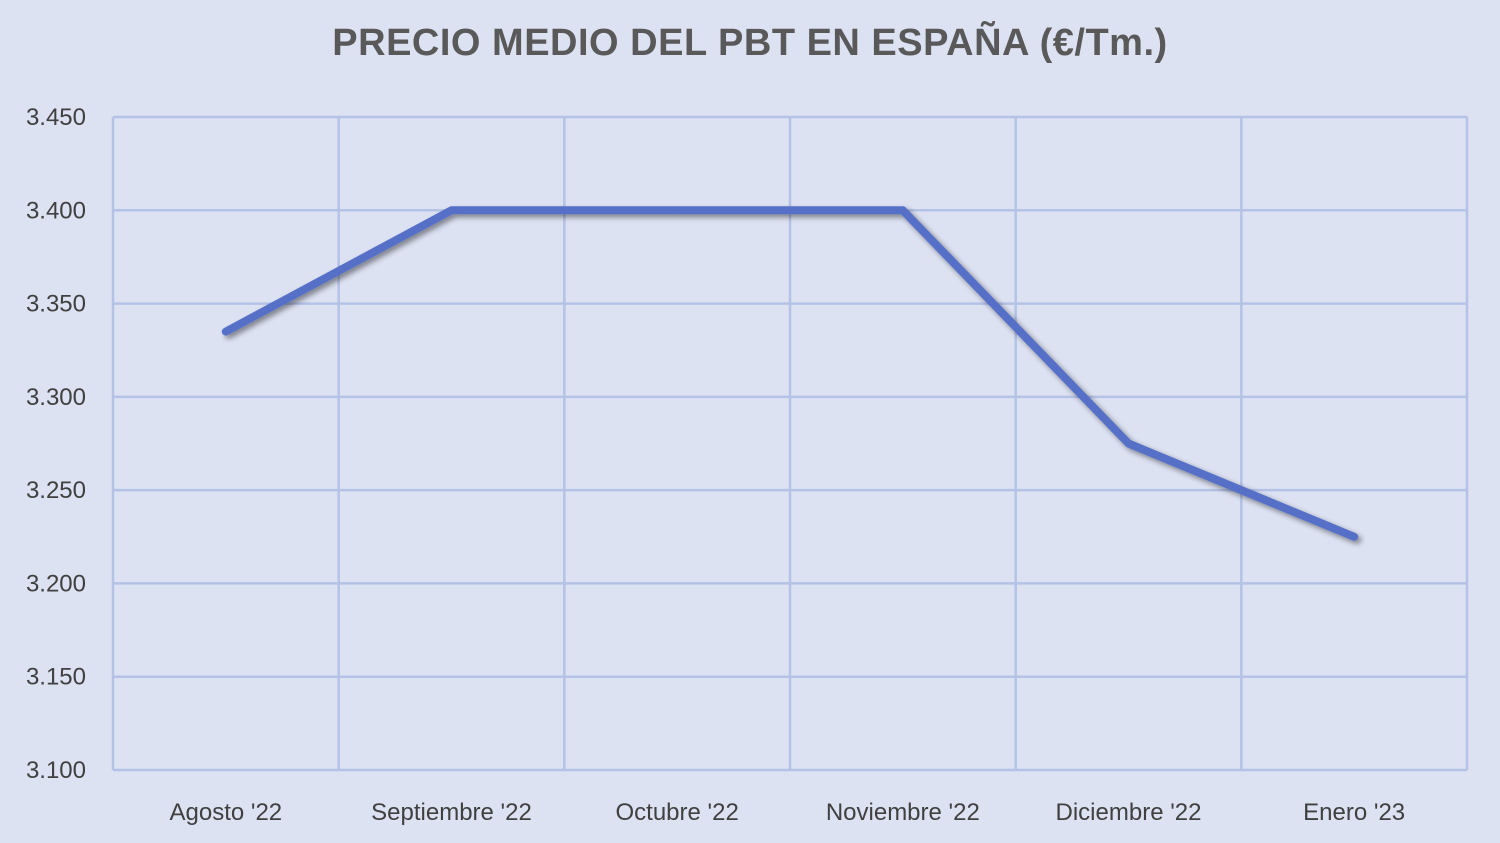  I want to click on y-tick-label: 3.300, so click(56, 397).